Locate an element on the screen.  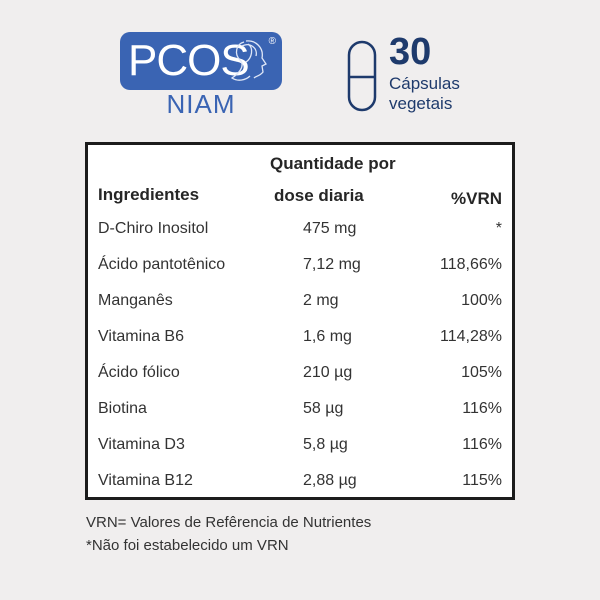
table-row: D-Chiro Inositol 475 mg * is located at coordinates (300, 229).